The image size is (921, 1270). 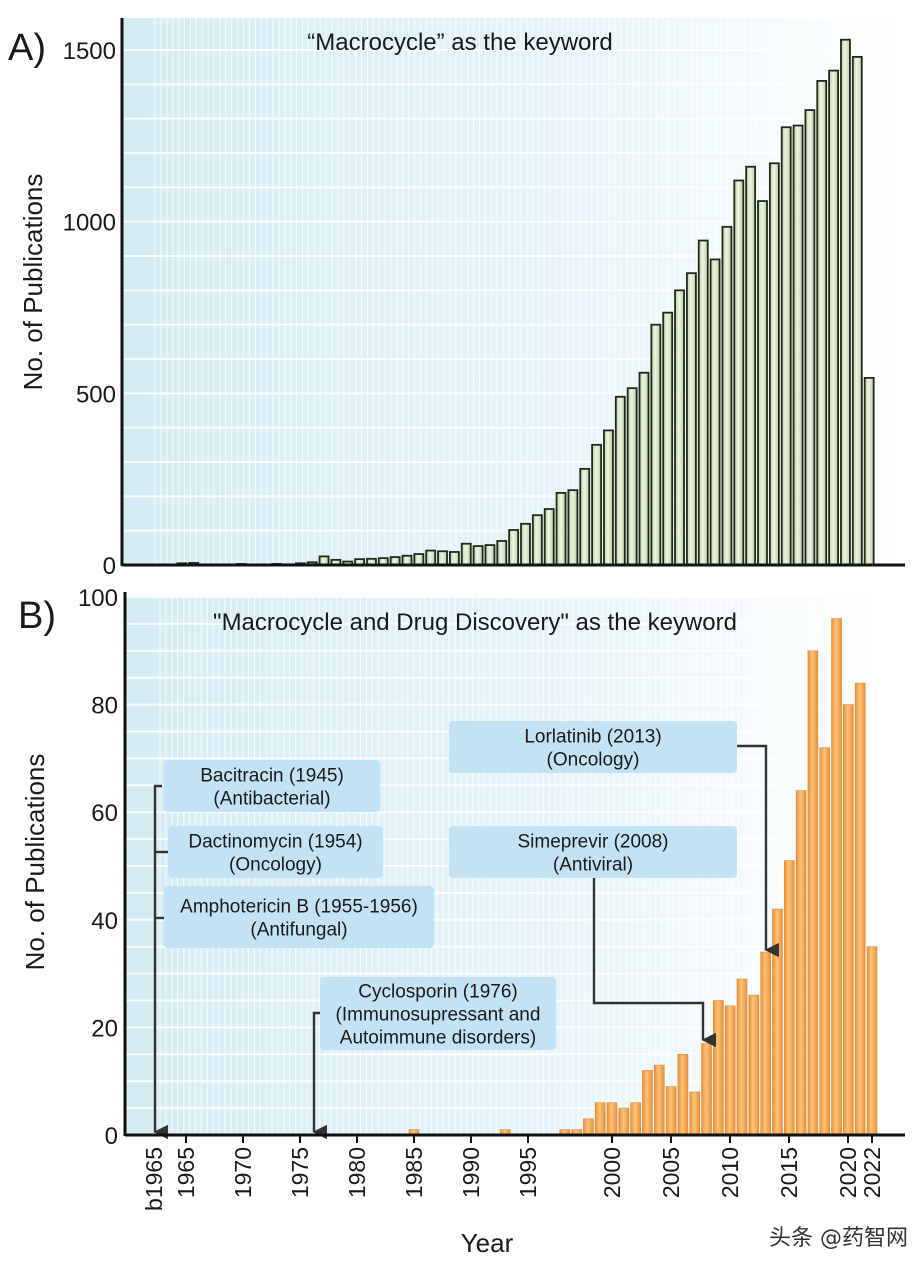 What do you see at coordinates (357, 1172) in the screenshot?
I see `xtick-label-b: 1980` at bounding box center [357, 1172].